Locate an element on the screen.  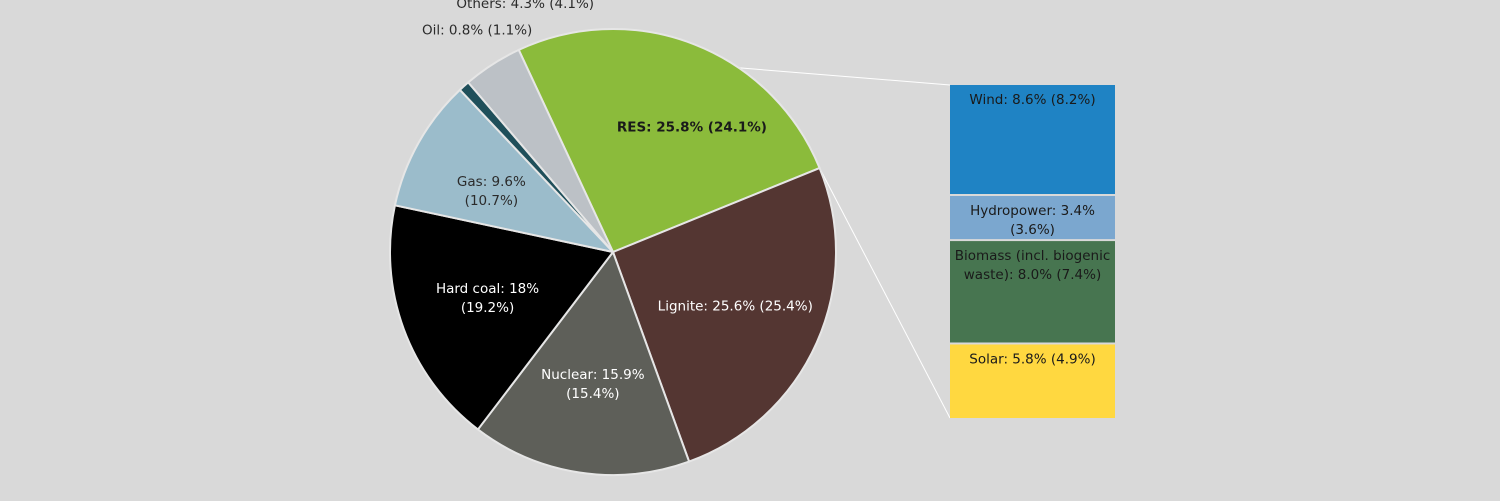
pie-slice-lignite is located at coordinates (724, 315).